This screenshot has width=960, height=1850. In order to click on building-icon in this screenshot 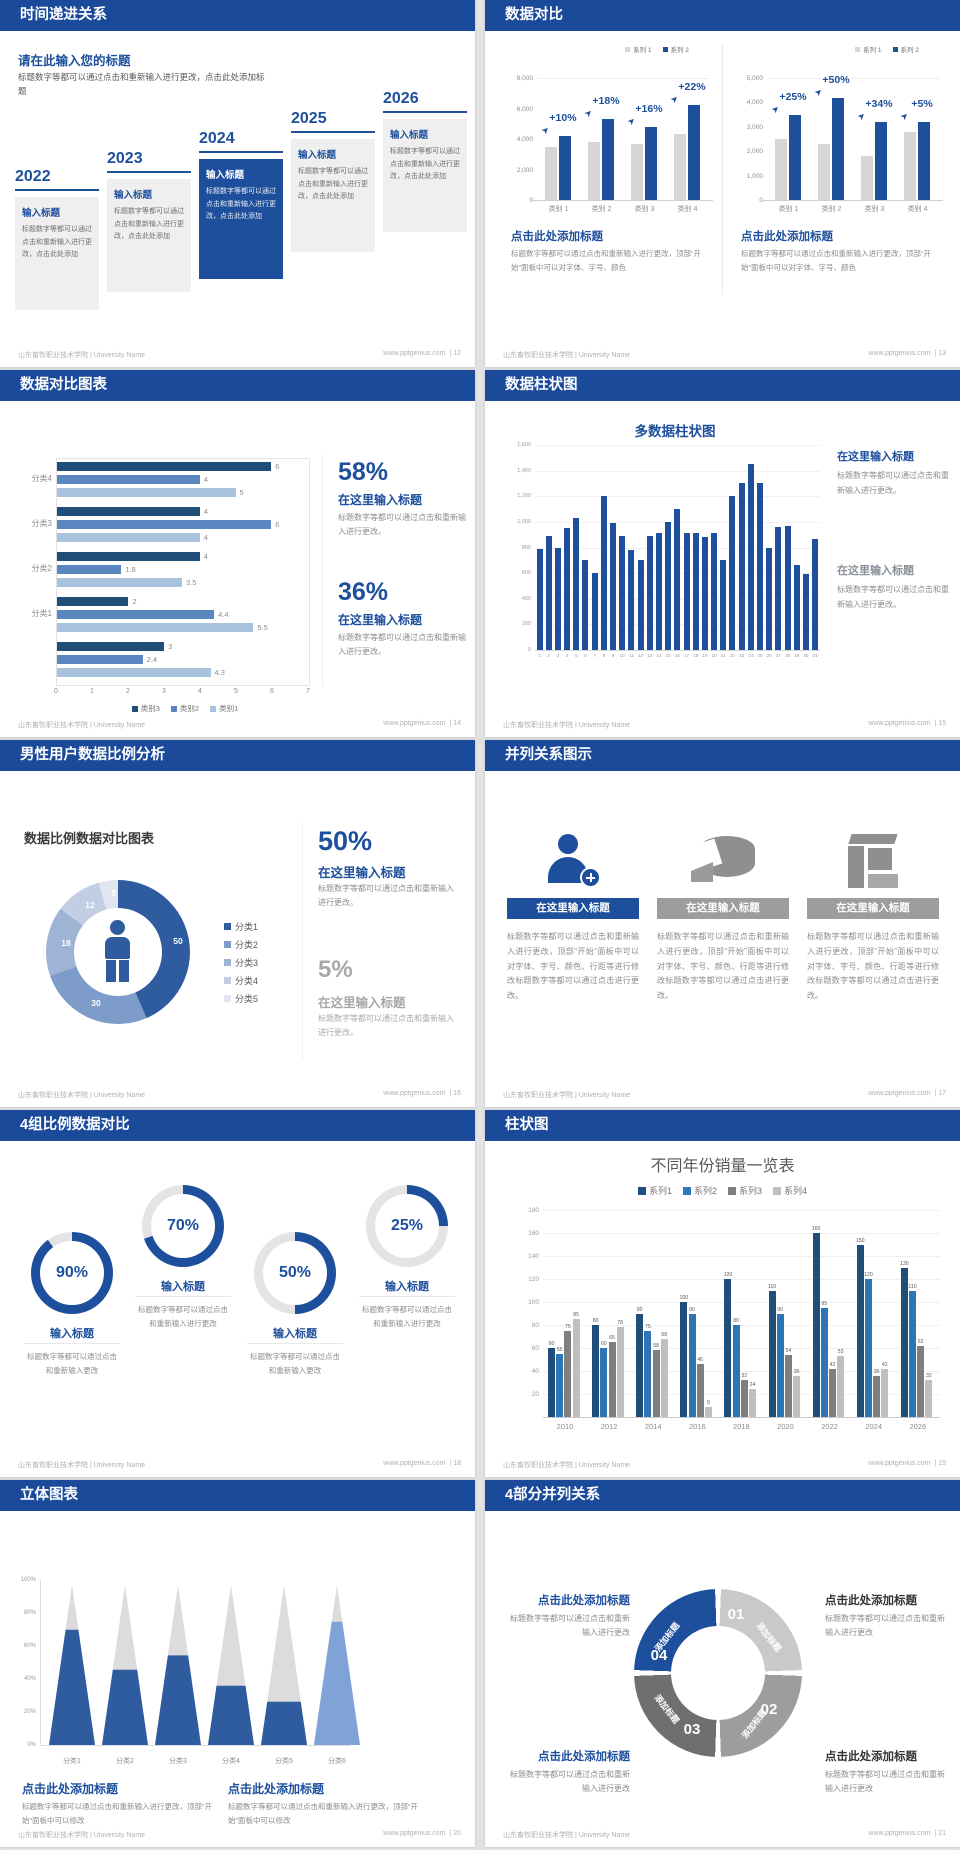, I will do `click(873, 863)`.